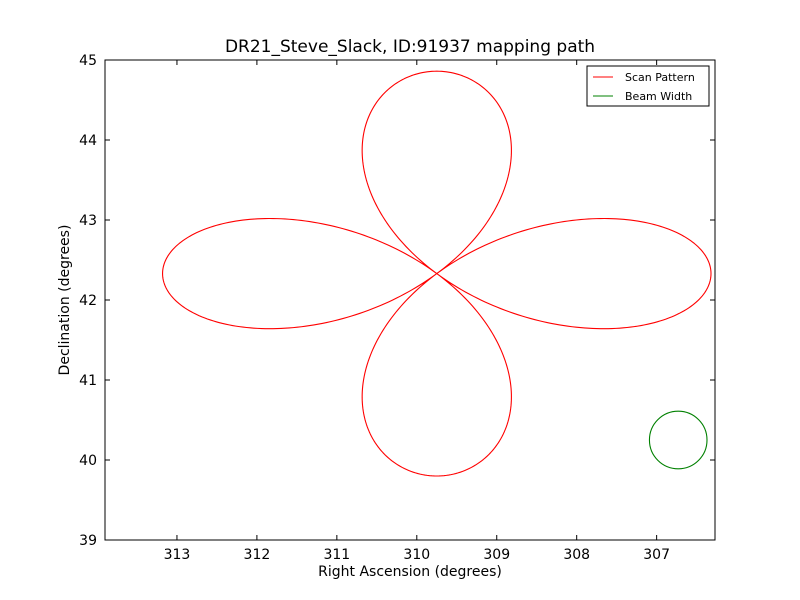 This screenshot has height=600, width=800. What do you see at coordinates (88, 461) in the screenshot?
I see `y-tick-label: 40` at bounding box center [88, 461].